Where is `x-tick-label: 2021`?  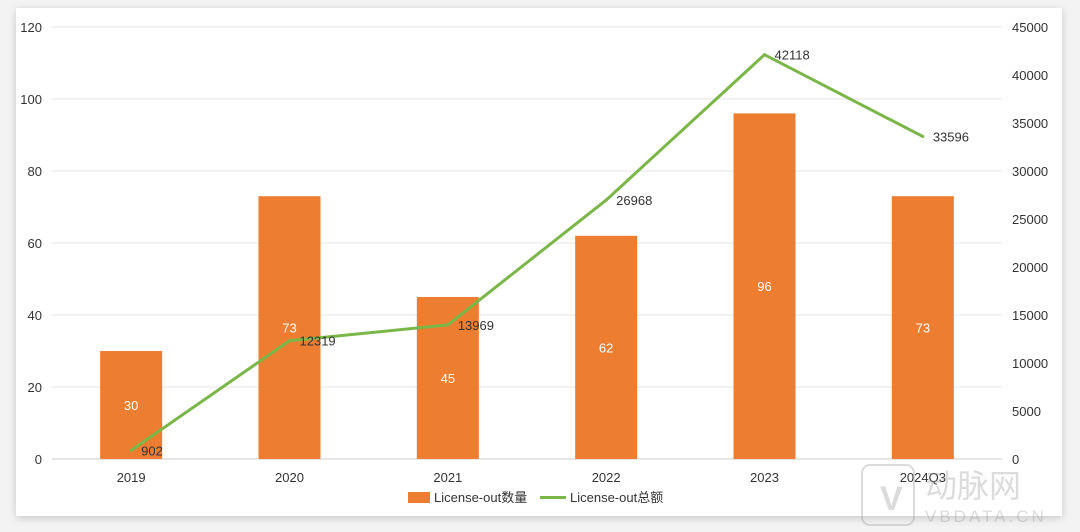
x-tick-label: 2021 is located at coordinates (447, 477).